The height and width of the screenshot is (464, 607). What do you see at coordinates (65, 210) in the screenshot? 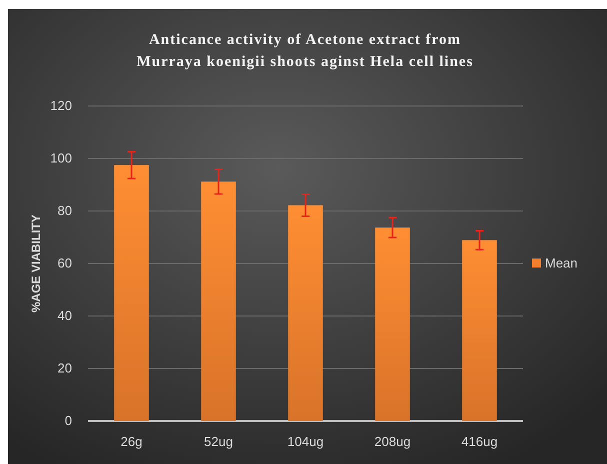
I see `y-tick-label: 80` at bounding box center [65, 210].